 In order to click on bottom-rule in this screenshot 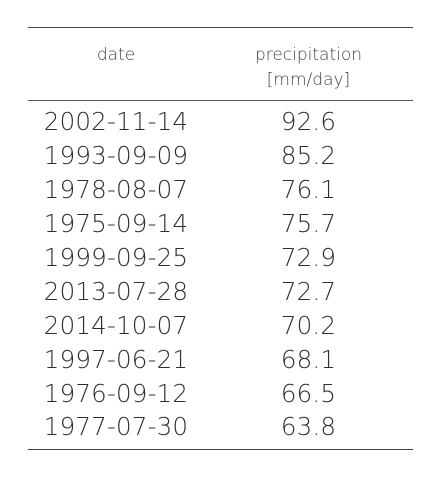, I will do `click(220, 449)`.